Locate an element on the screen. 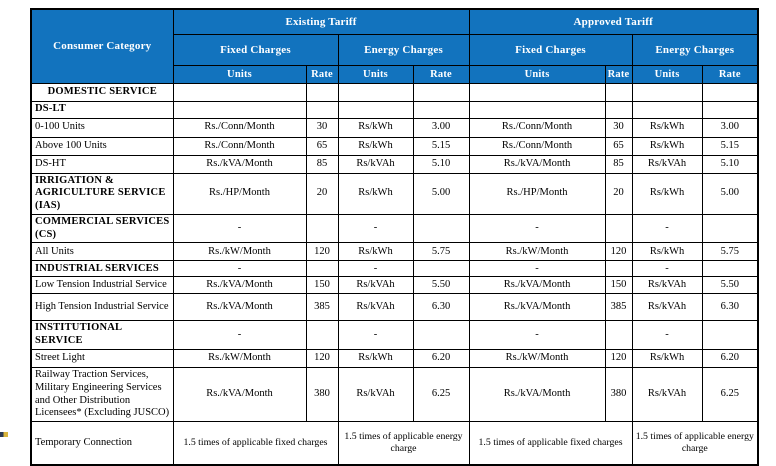  consumer-category-cell: INDUSTRIAL SERVICES is located at coordinates (102, 269).